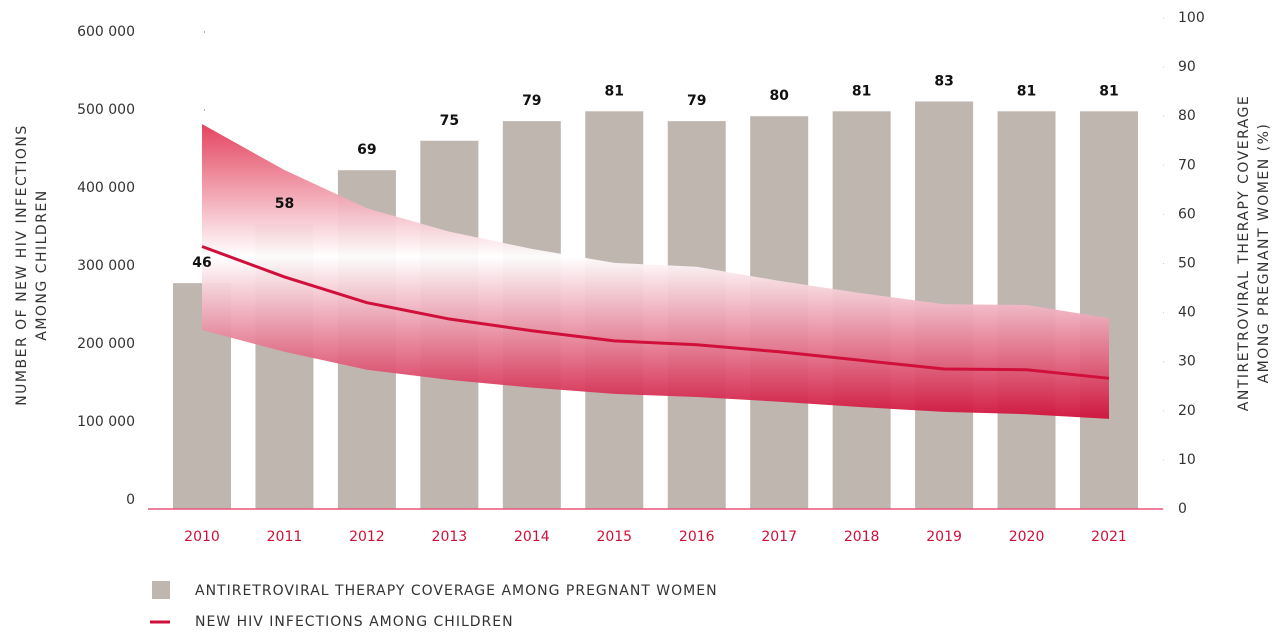 The height and width of the screenshot is (637, 1281). Describe the element at coordinates (944, 537) in the screenshot. I see `x-tick-label: 2019` at that location.